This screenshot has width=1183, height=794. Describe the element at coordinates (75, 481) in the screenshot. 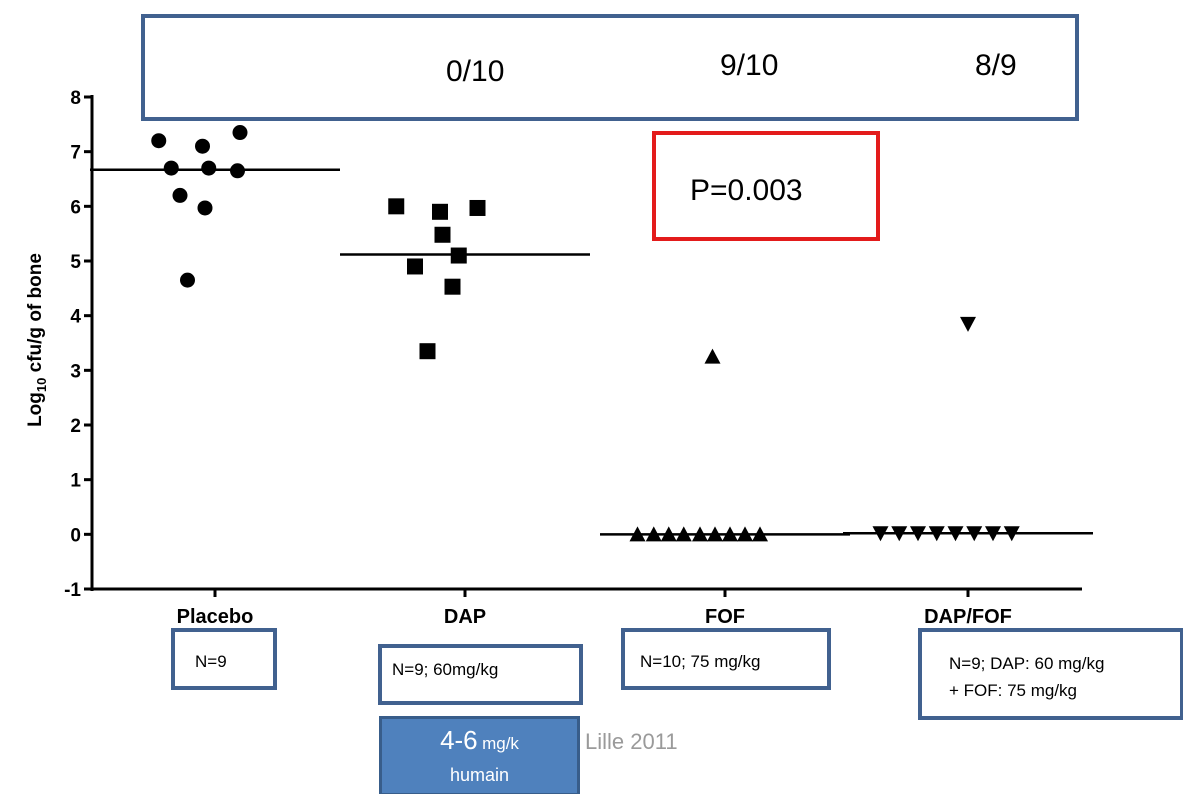

I see `y-tick-label: 1` at that location.